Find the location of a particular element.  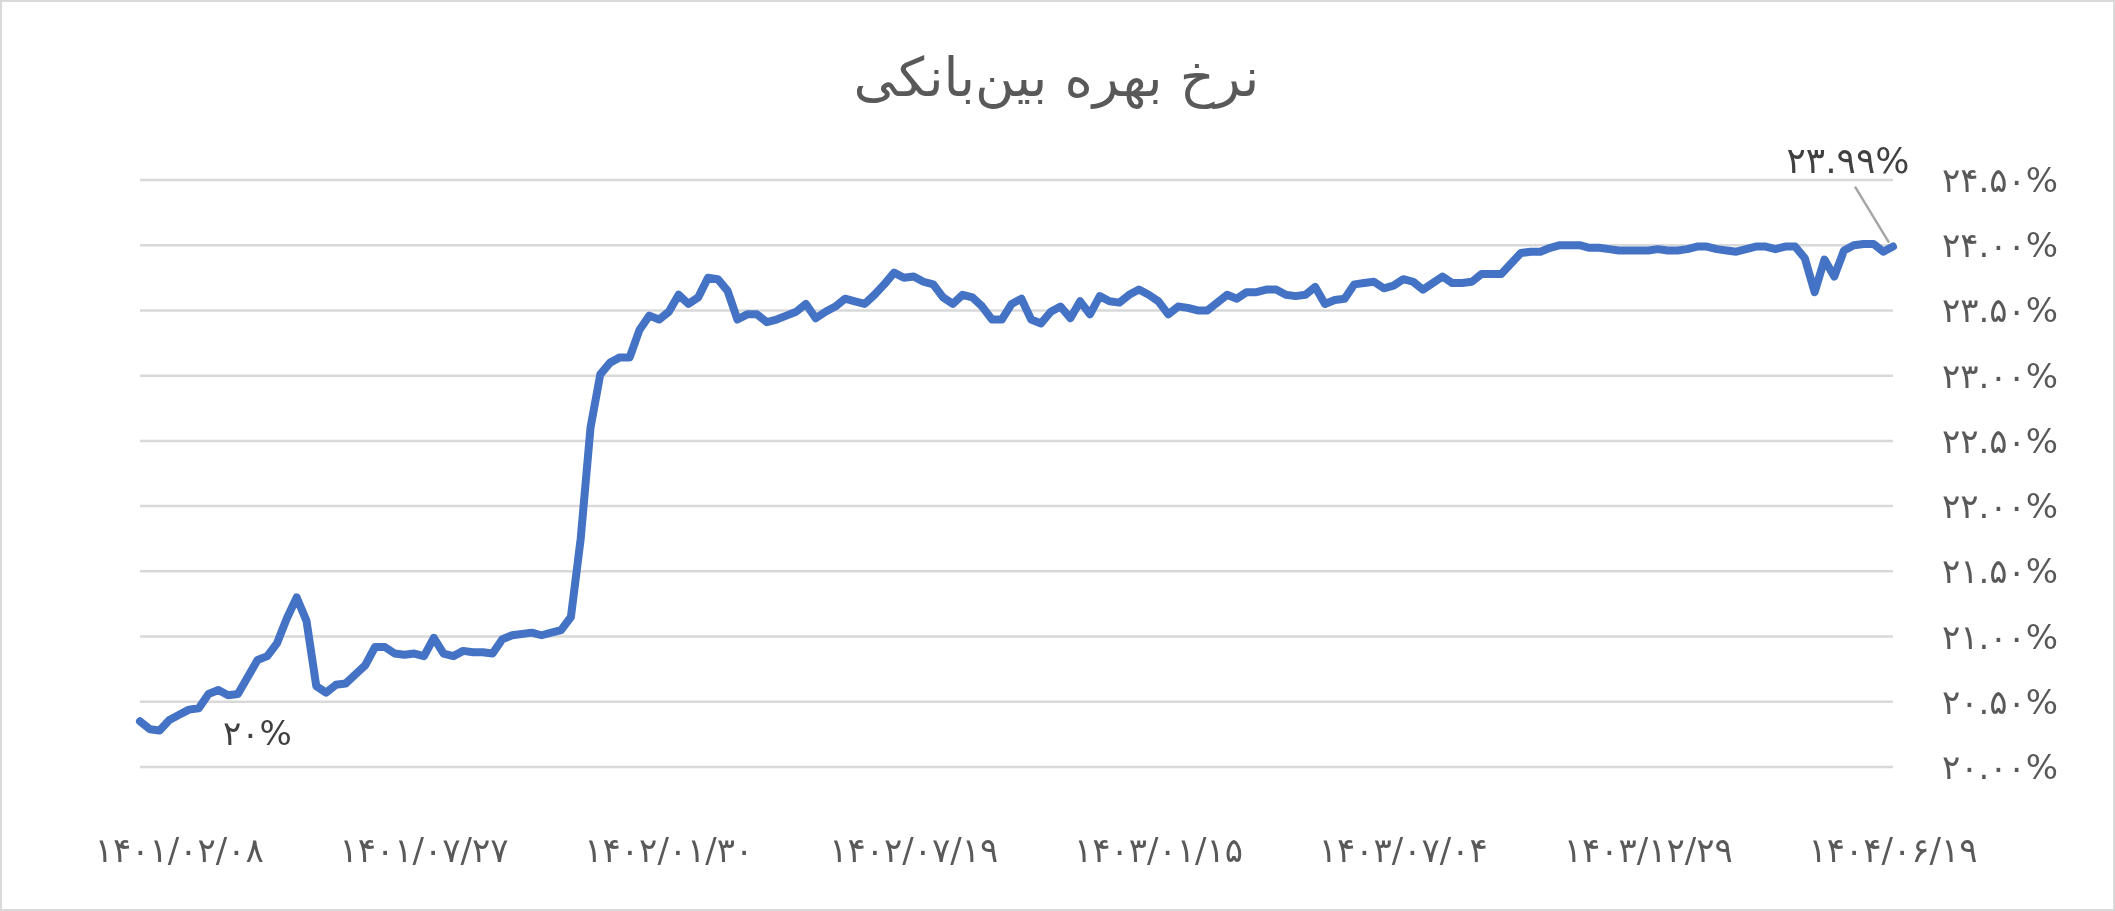

y-tick-label: ۲۳.۵۰% is located at coordinates (2000, 310).